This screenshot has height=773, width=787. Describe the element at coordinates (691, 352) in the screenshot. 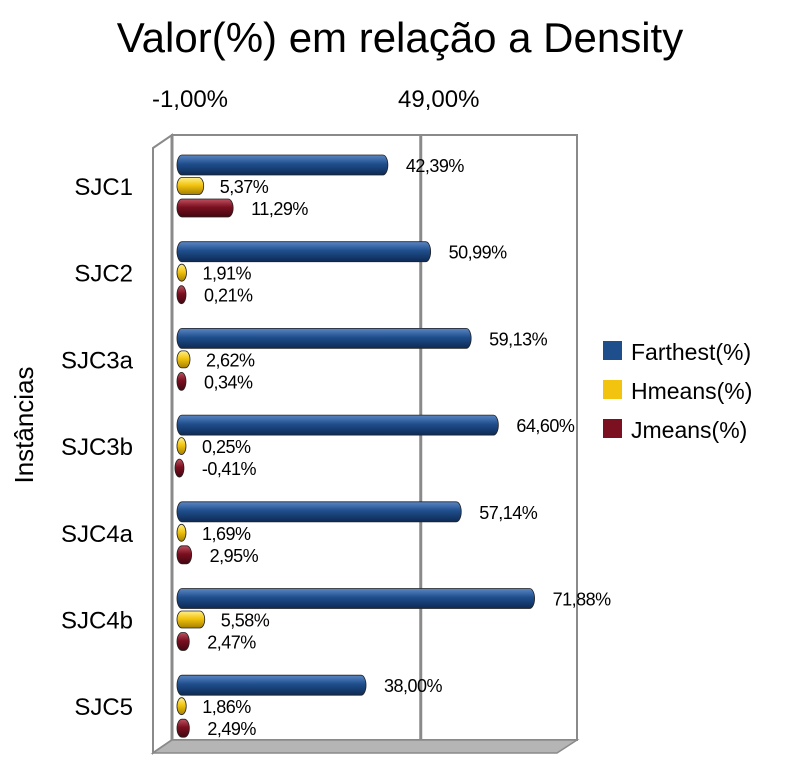

I see `legend-label: Farthest(%)` at that location.